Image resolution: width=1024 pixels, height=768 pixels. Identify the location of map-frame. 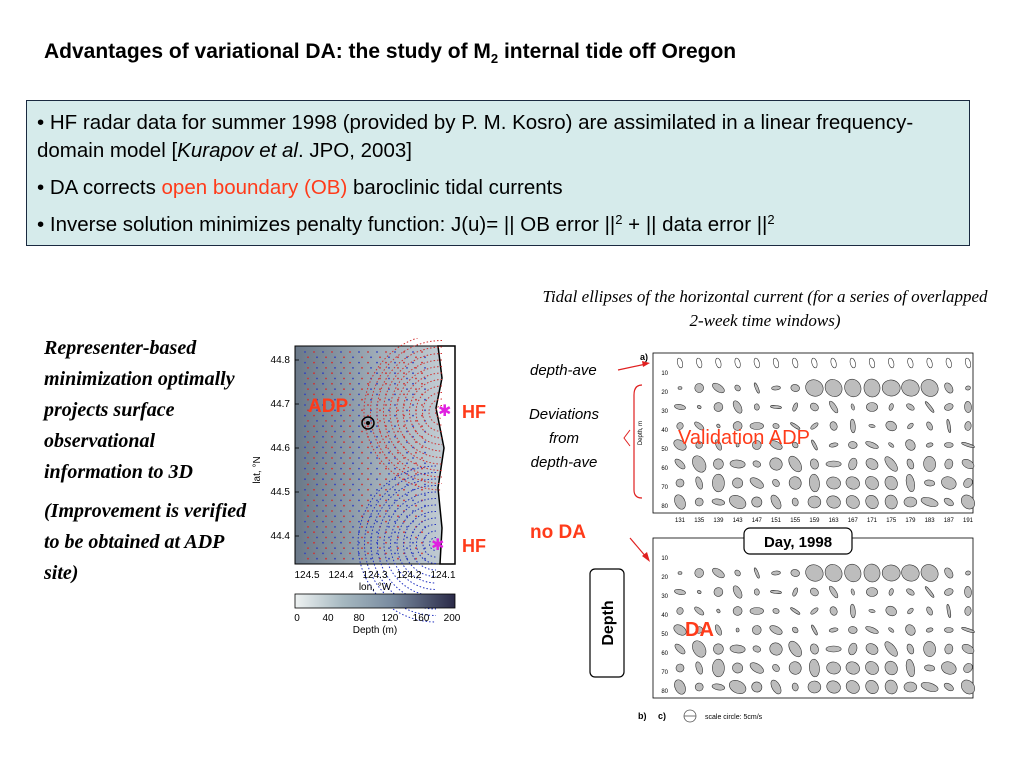
(375, 455).